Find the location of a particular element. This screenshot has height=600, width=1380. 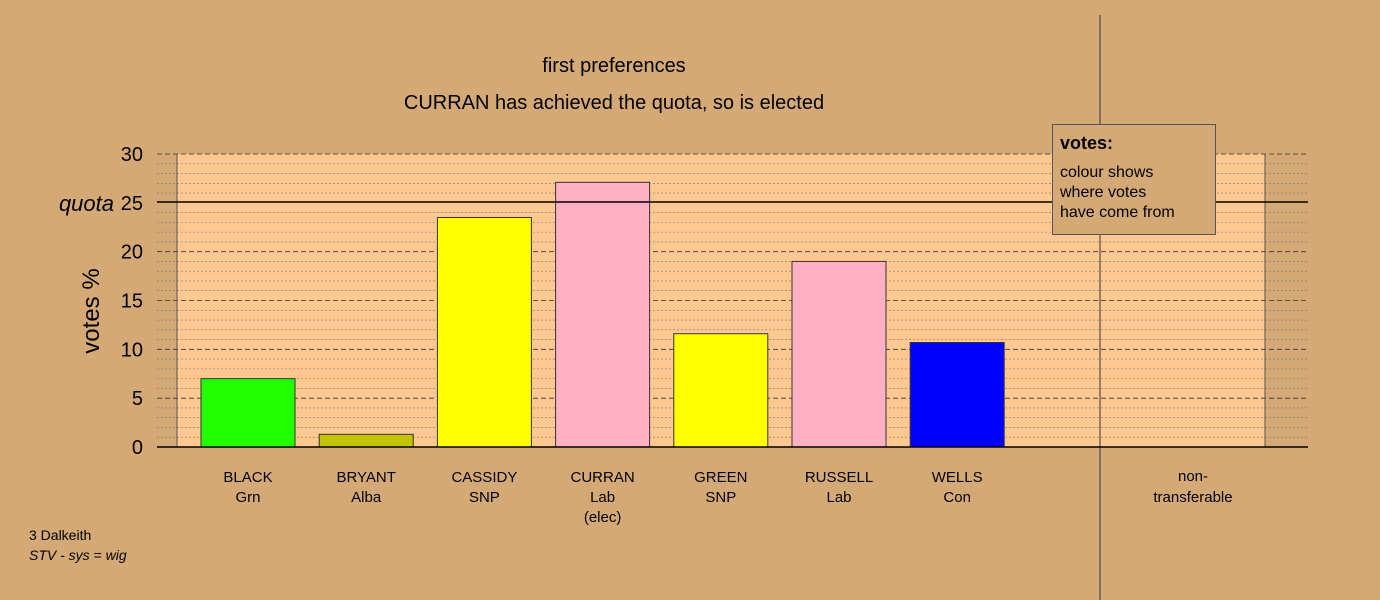

bar-green is located at coordinates (721, 390).